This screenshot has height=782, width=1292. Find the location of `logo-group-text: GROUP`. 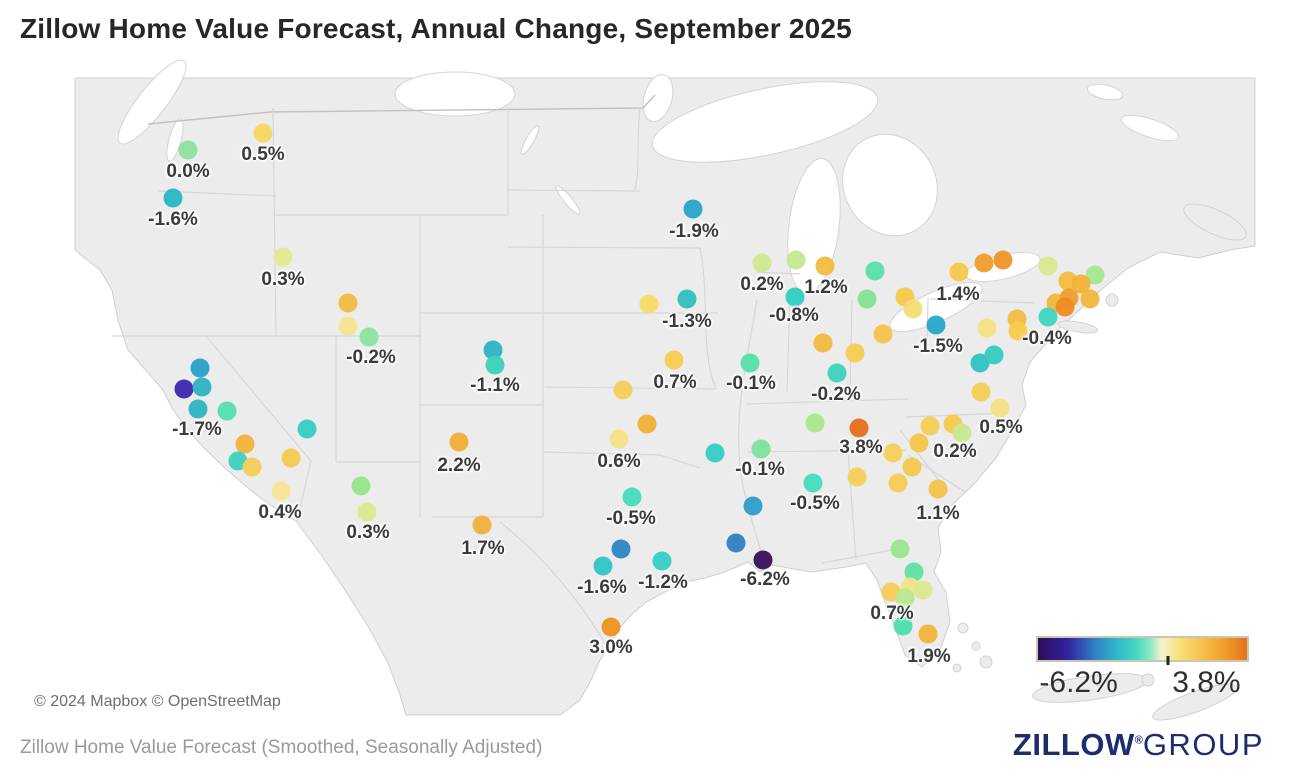

logo-group-text: GROUP is located at coordinates (1203, 744).